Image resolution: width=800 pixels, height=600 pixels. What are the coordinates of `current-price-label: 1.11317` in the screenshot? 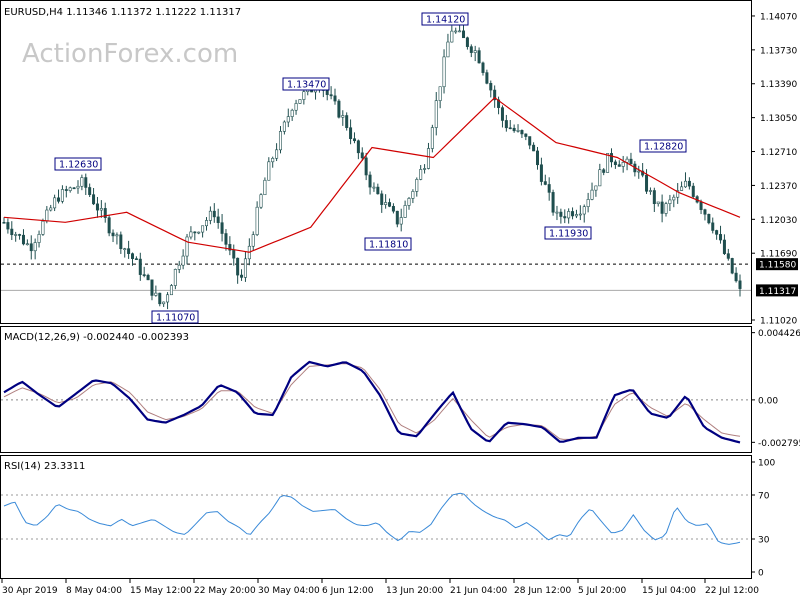 It's located at (777, 292).